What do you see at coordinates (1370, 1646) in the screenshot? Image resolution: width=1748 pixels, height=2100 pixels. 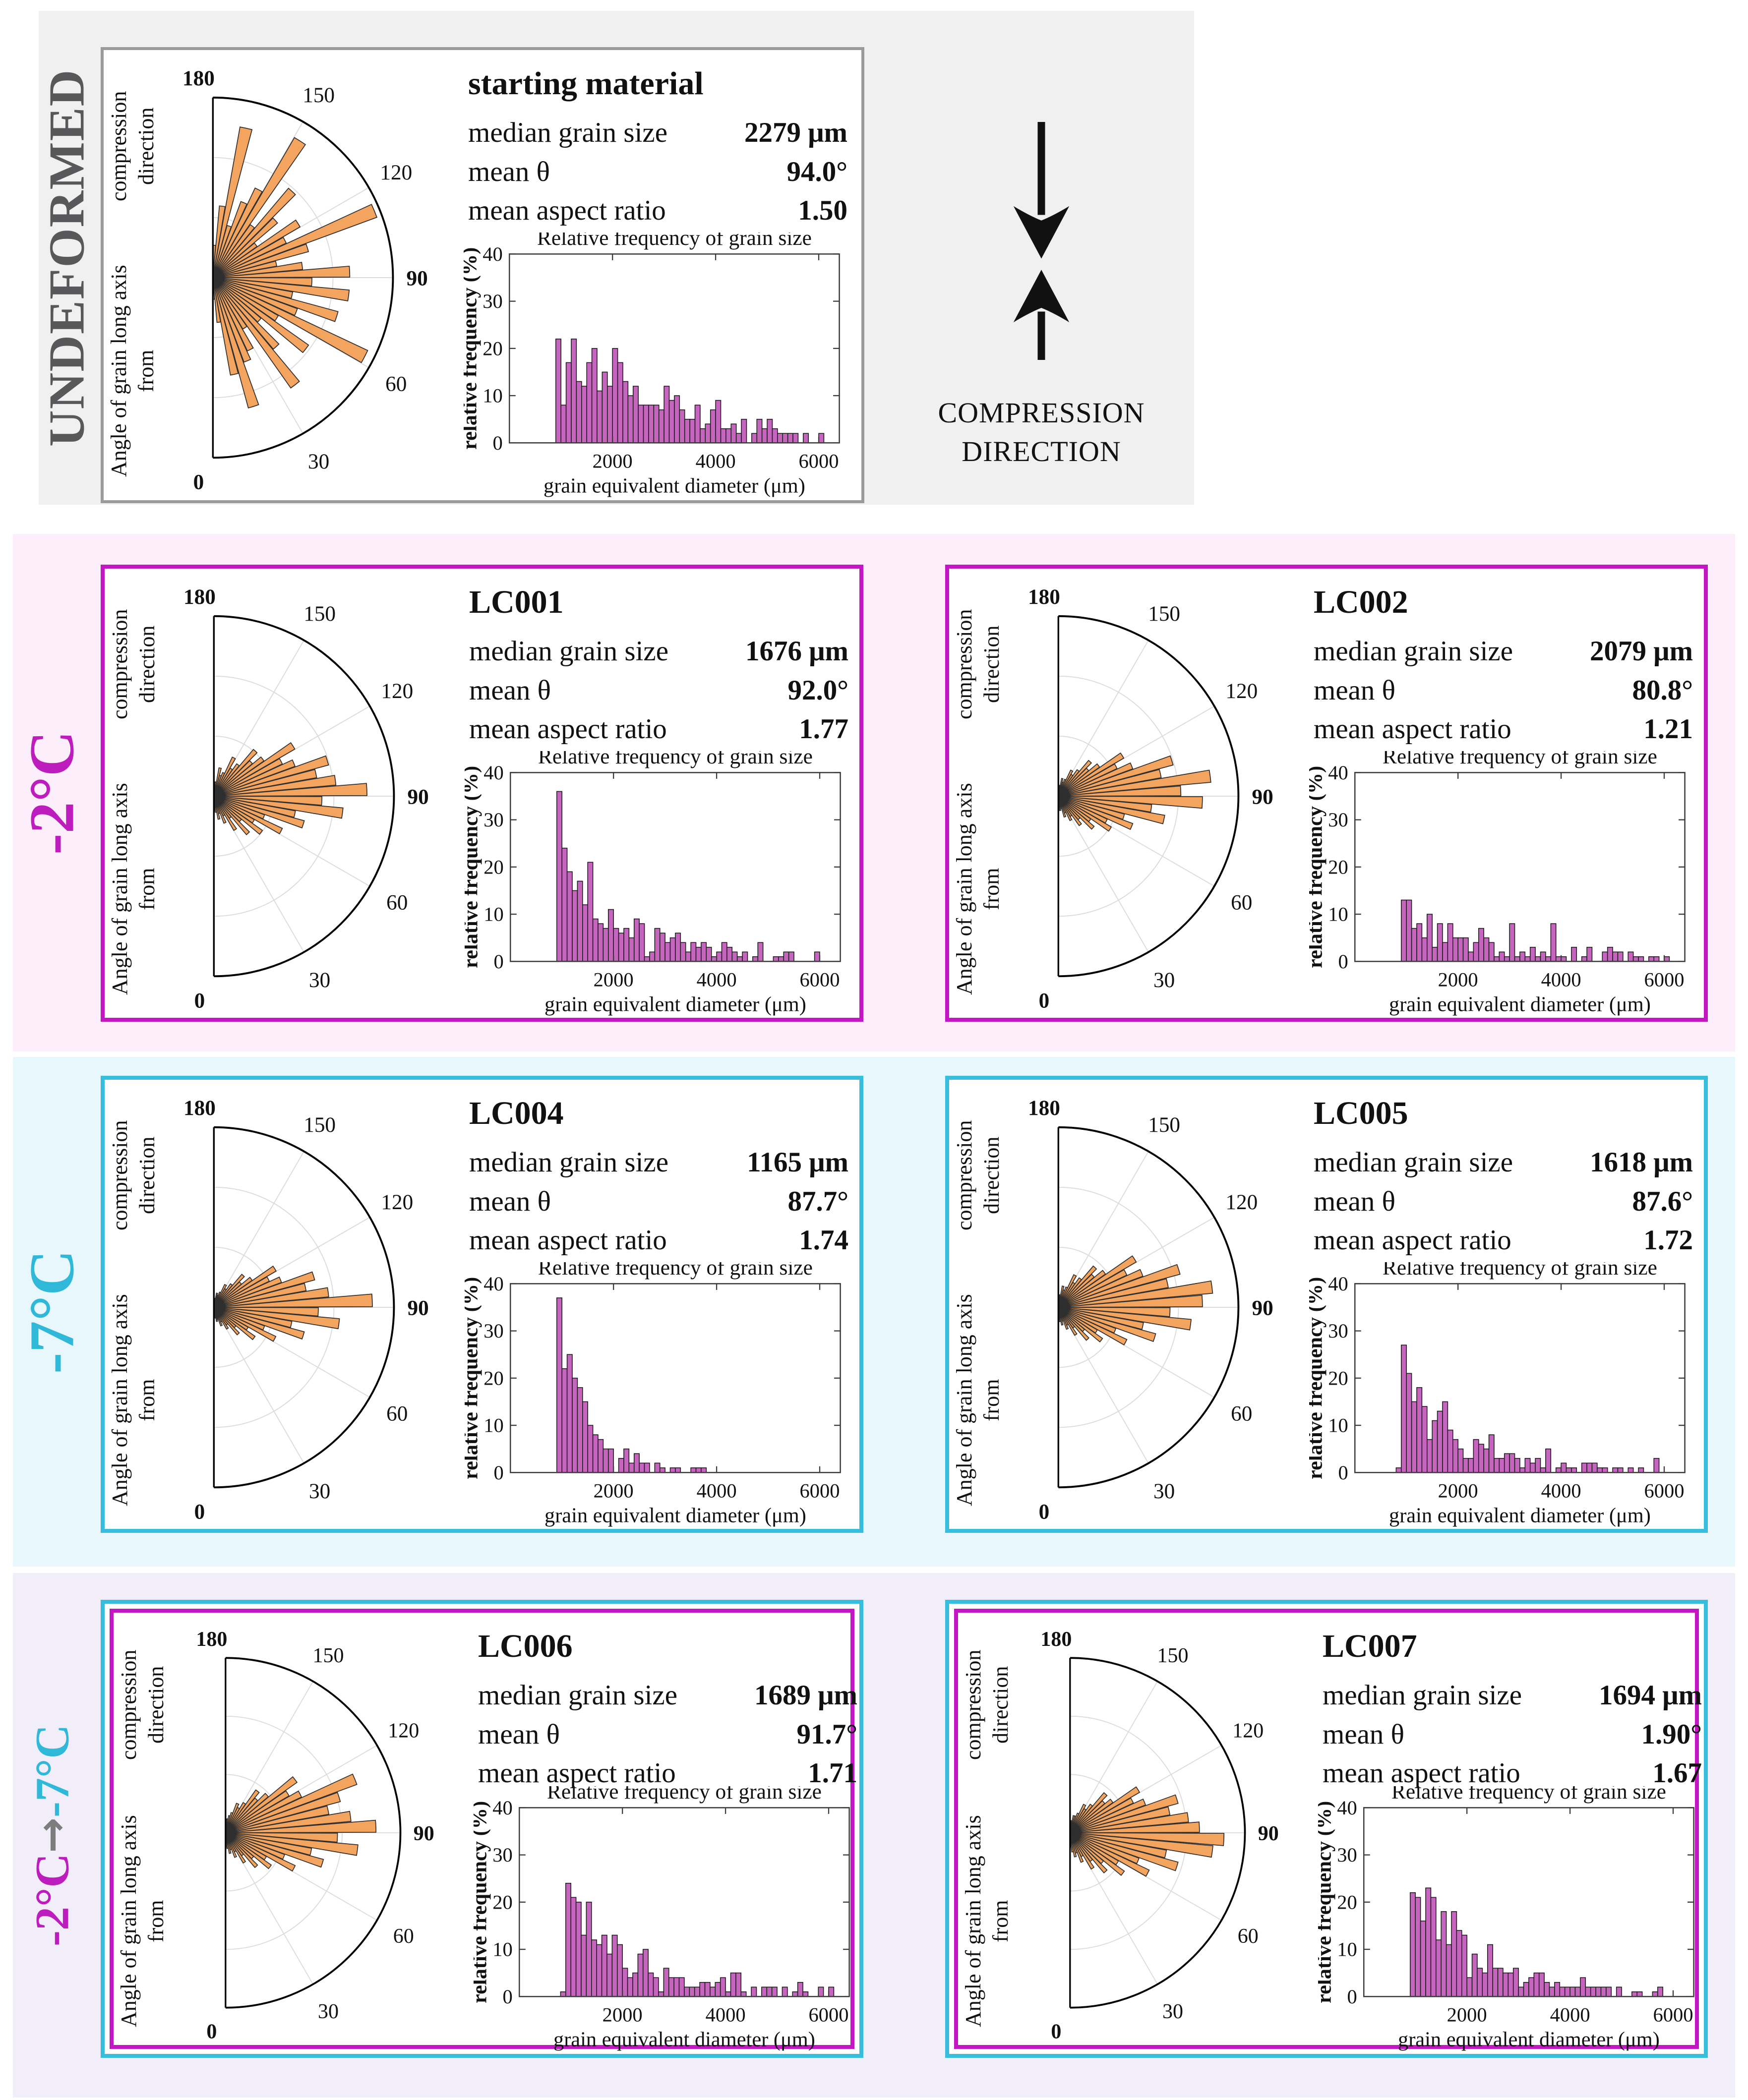 I see `panel-title: LC007` at bounding box center [1370, 1646].